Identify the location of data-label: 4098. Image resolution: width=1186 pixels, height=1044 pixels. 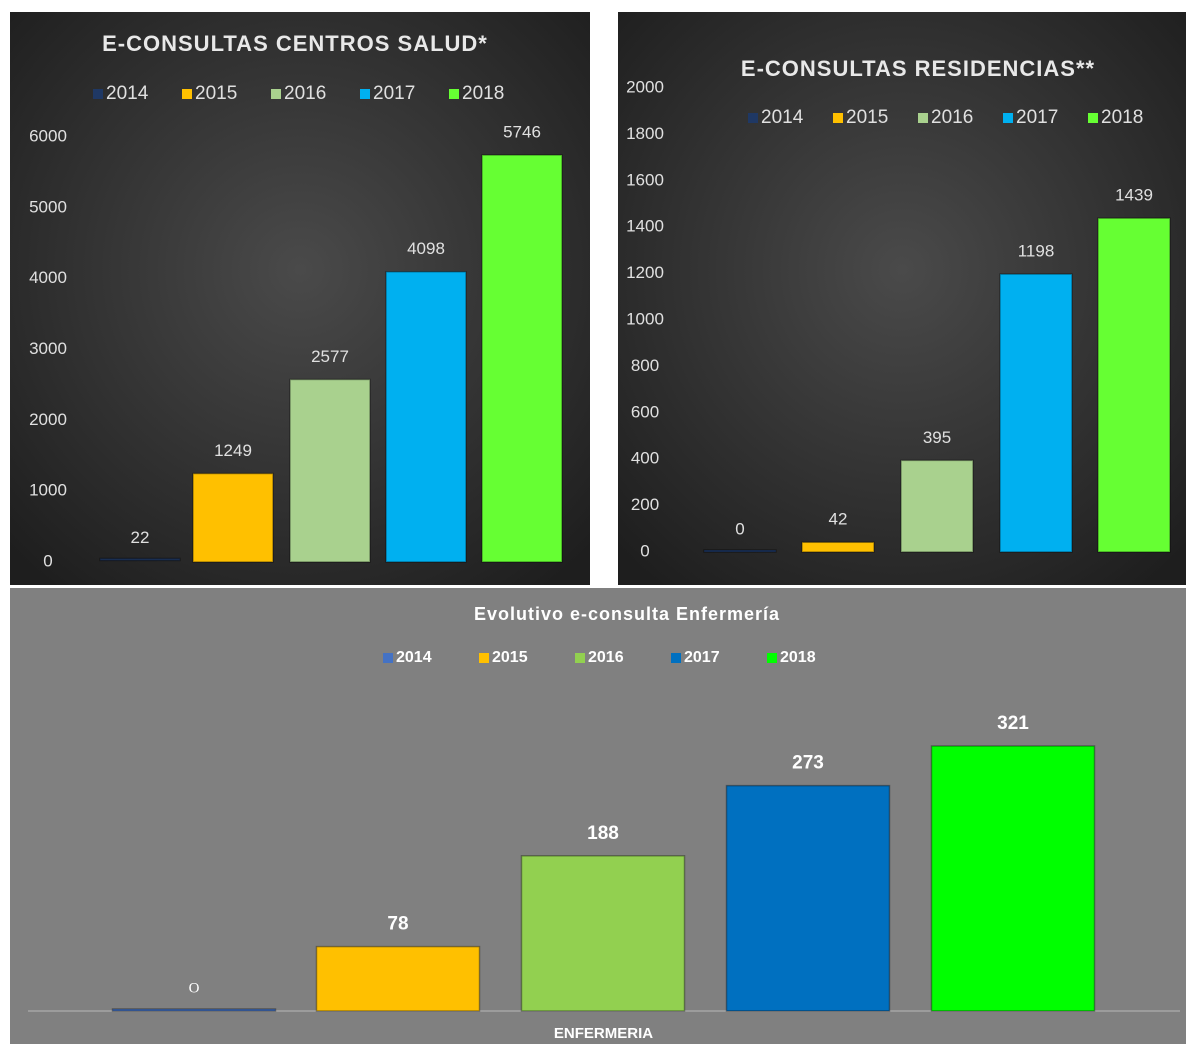
(426, 248).